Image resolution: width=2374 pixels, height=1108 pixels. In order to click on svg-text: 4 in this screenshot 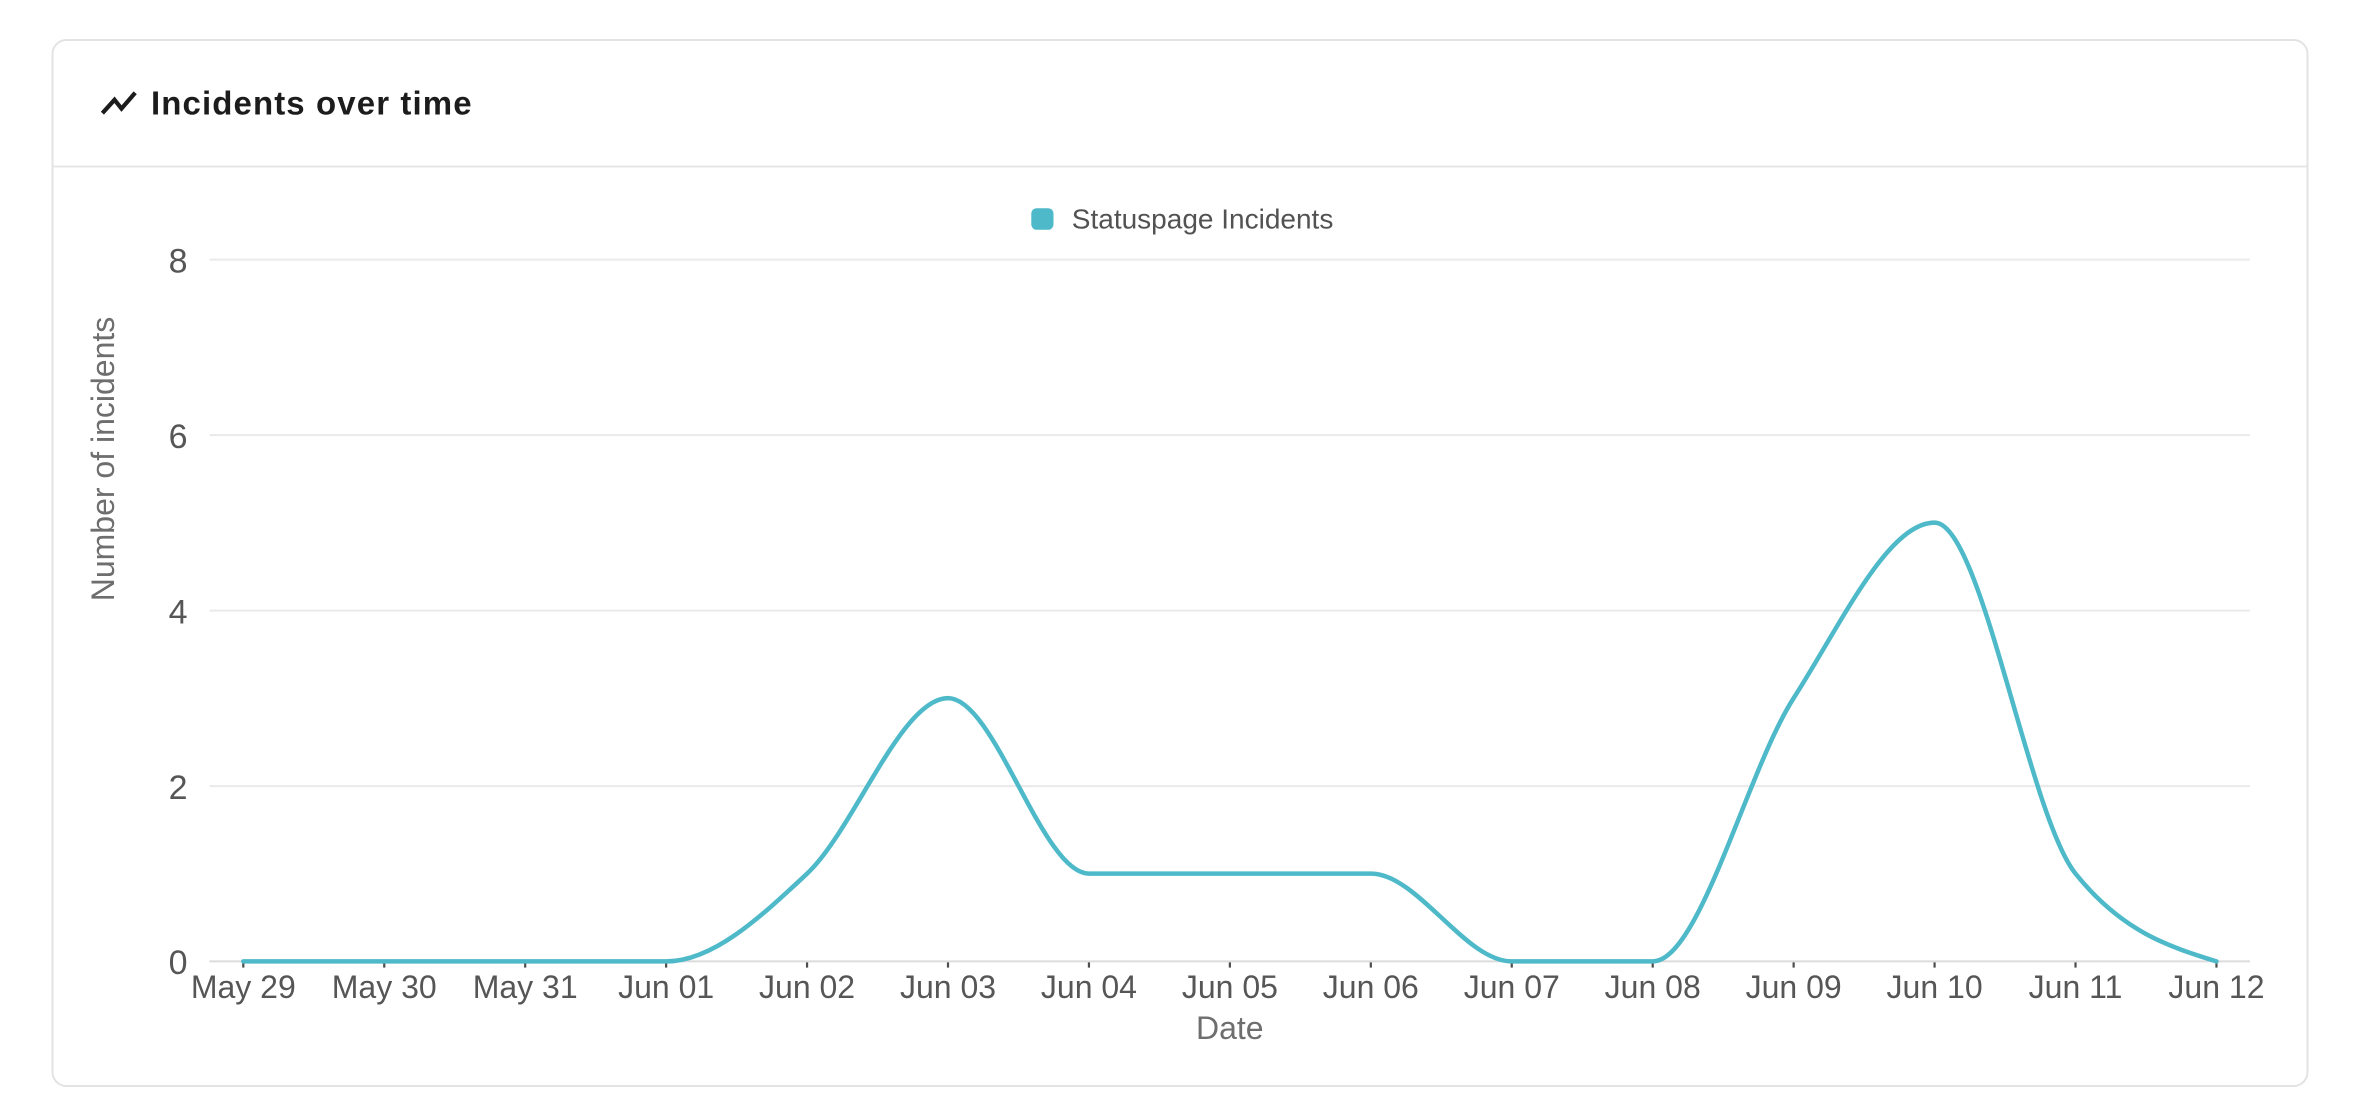, I will do `click(178, 612)`.